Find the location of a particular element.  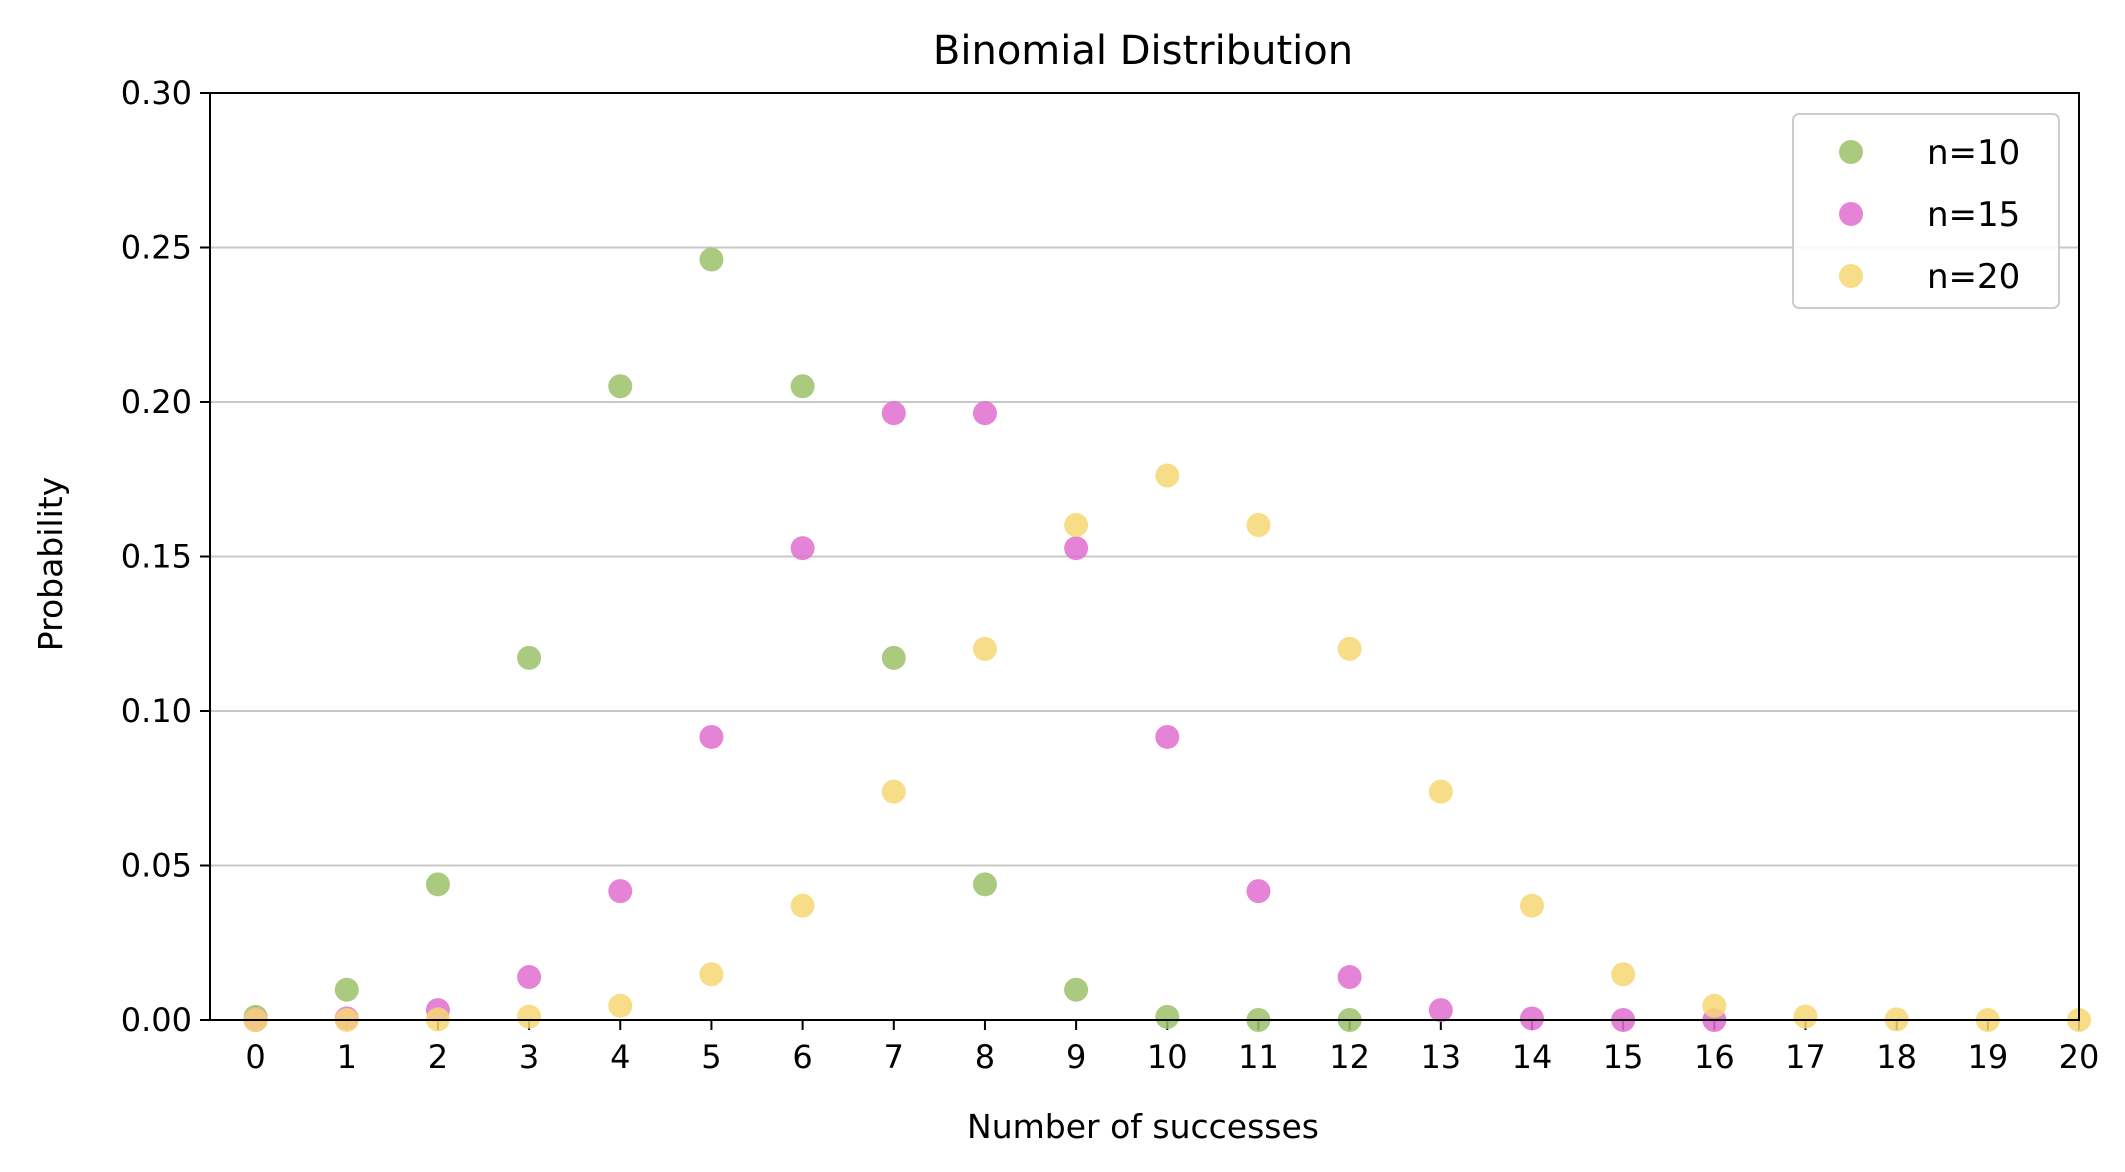

y-tick-label: 0.20 is located at coordinates (156, 402).